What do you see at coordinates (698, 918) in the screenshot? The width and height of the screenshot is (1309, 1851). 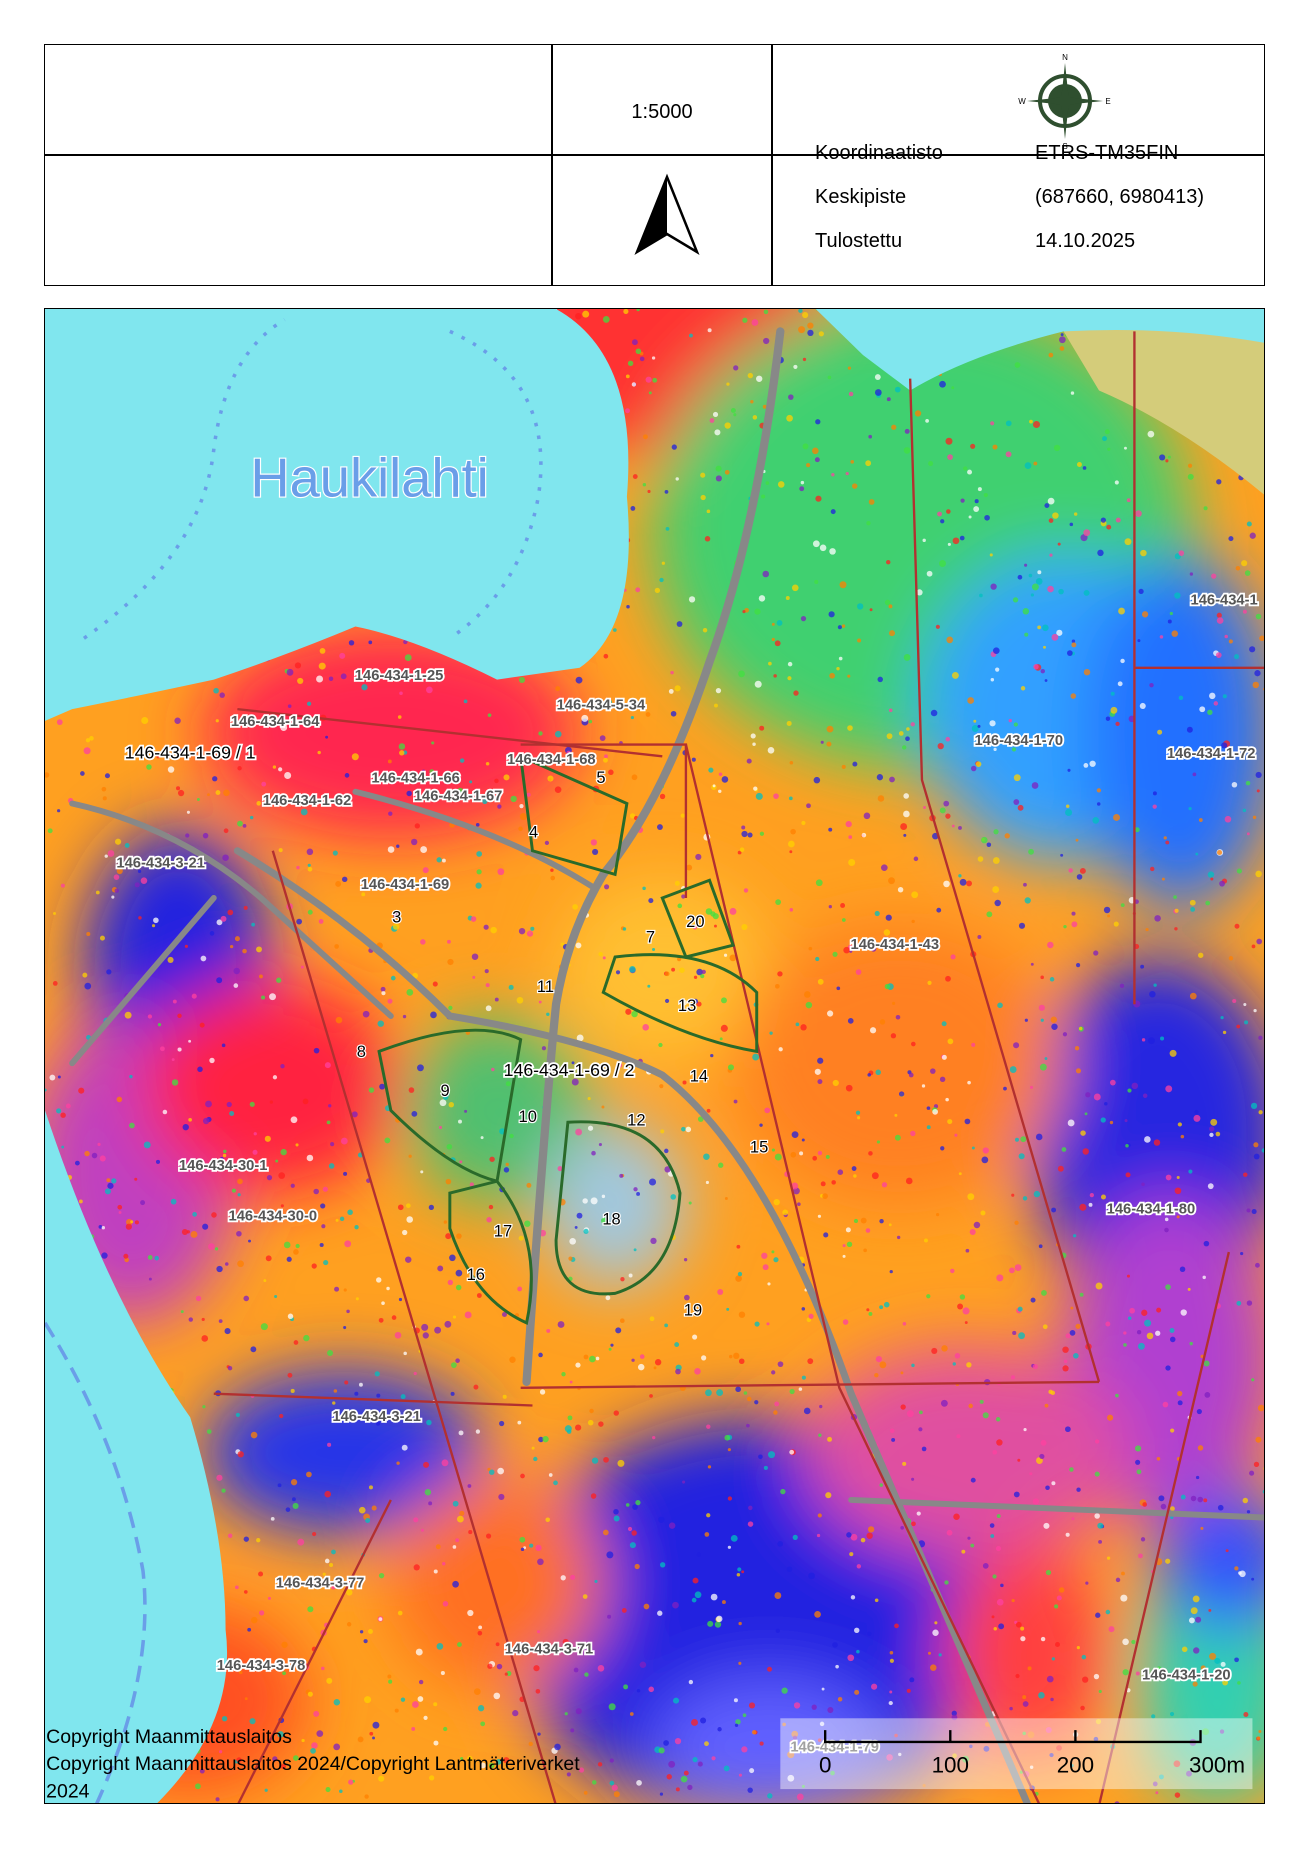 I see `compartment-boundary` at bounding box center [698, 918].